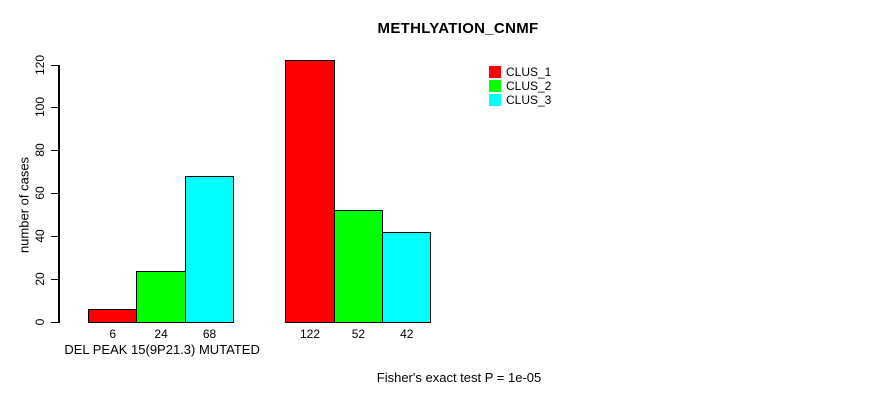 This screenshot has height=400, width=890. Describe the element at coordinates (40, 150) in the screenshot. I see `y-tick-label: 80` at that location.